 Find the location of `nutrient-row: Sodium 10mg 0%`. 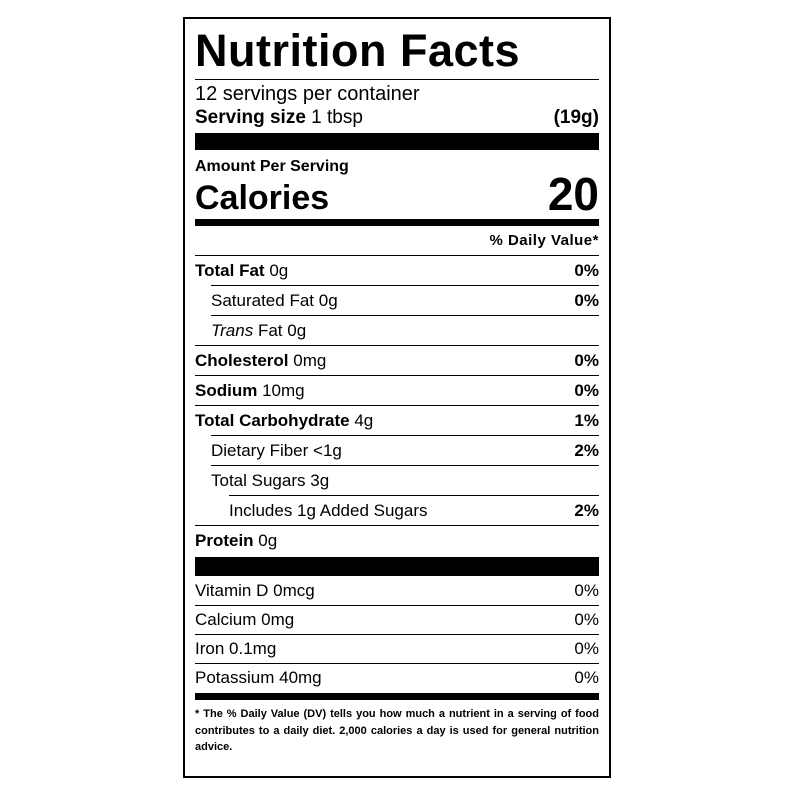

nutrient-row: Sodium 10mg 0% is located at coordinates (397, 390).